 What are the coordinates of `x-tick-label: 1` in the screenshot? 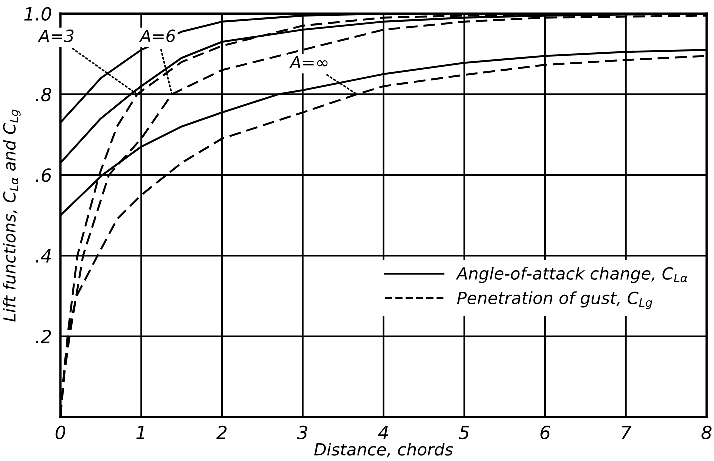 It's located at (140, 433).